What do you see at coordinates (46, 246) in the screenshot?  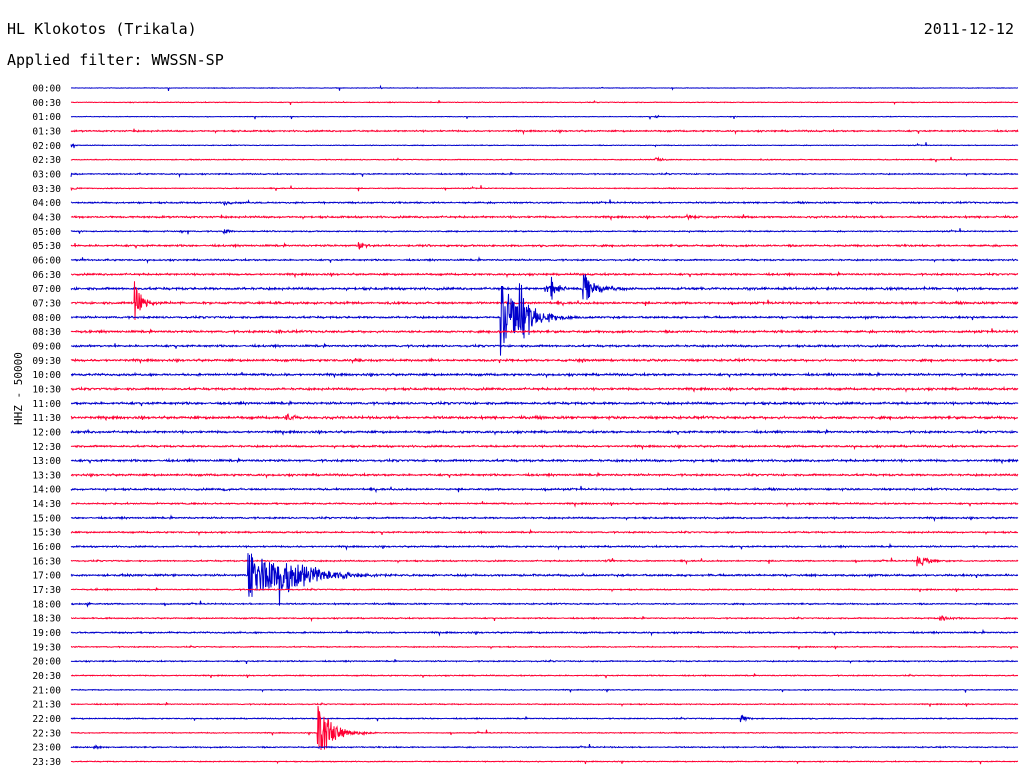 I see `hour-label: 05:30` at bounding box center [46, 246].